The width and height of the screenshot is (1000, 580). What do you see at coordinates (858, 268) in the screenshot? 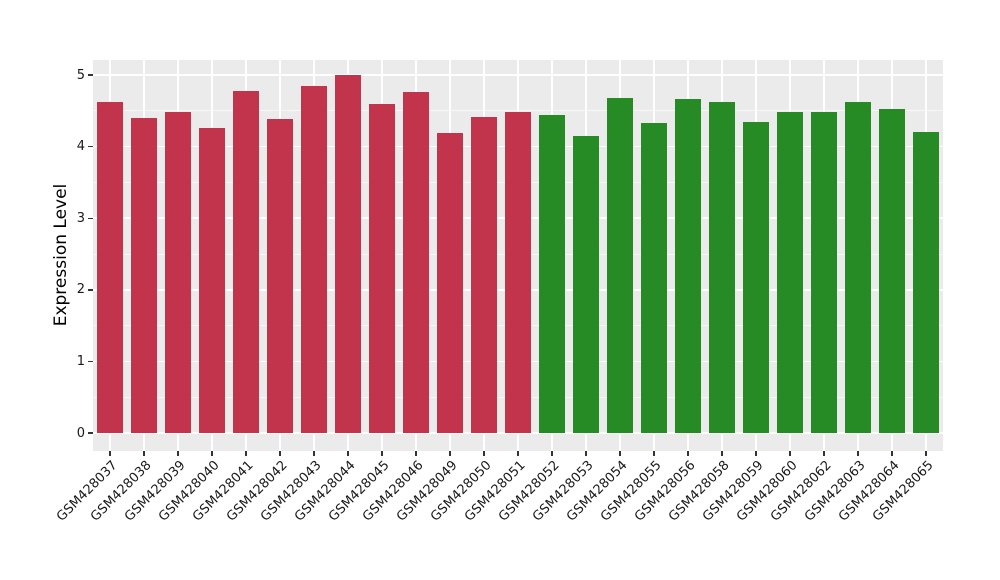
I see `bar-GSM428063` at bounding box center [858, 268].